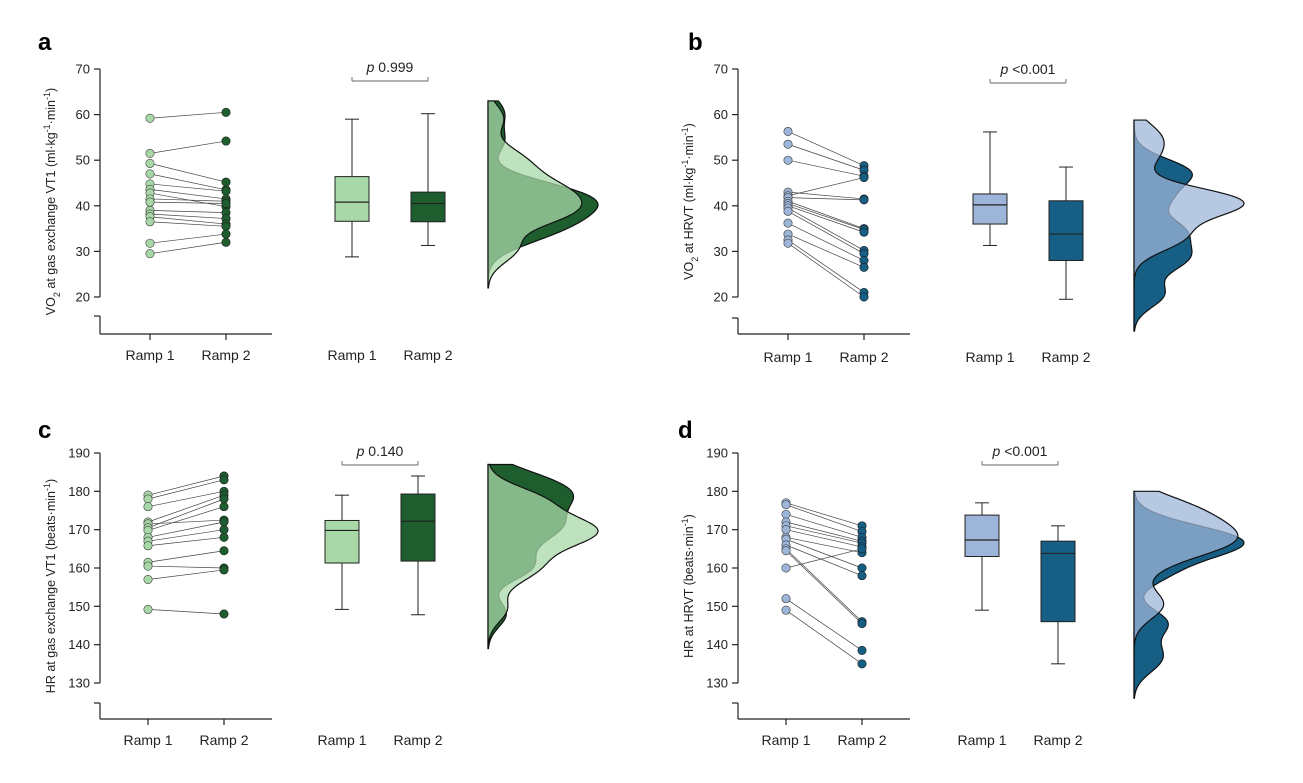 The width and height of the screenshot is (1303, 783). What do you see at coordinates (383, 451) in the screenshot?
I see `p-value: 0.140` at bounding box center [383, 451].